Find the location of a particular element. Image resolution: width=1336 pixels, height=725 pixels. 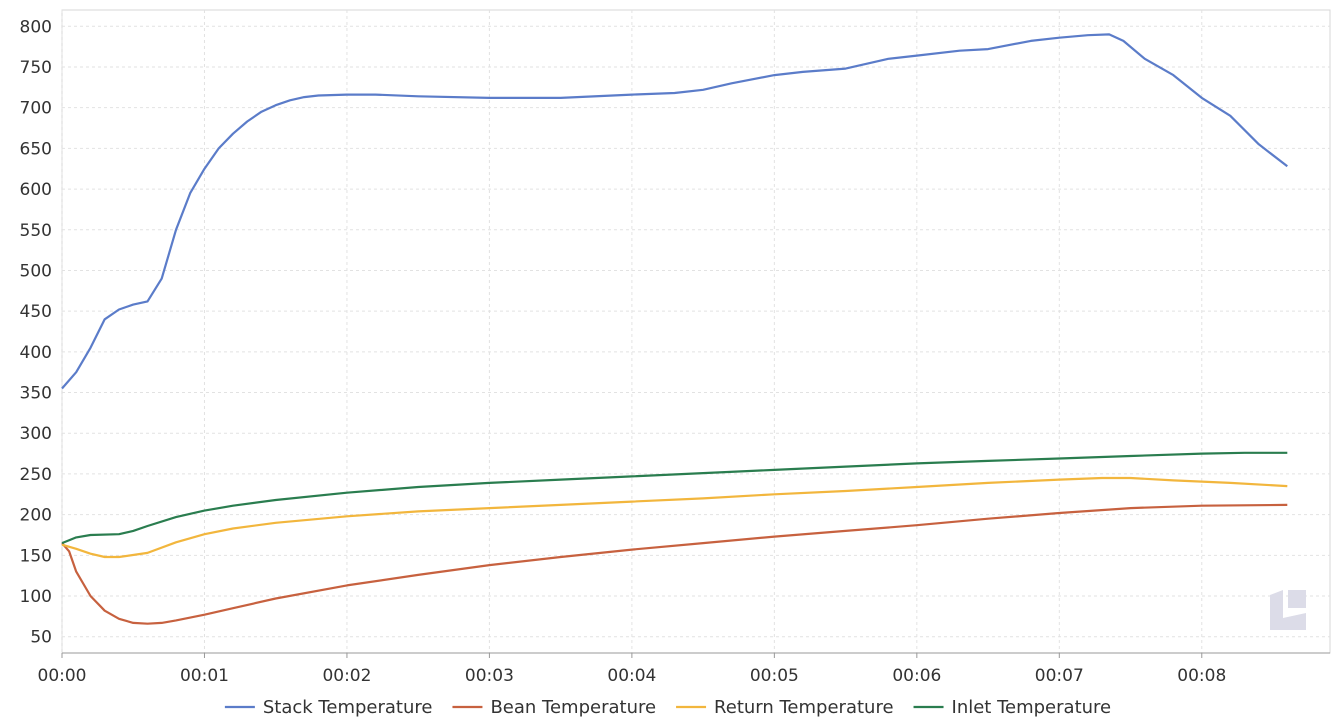

x-tick-label: 00:05 is located at coordinates (774, 676).